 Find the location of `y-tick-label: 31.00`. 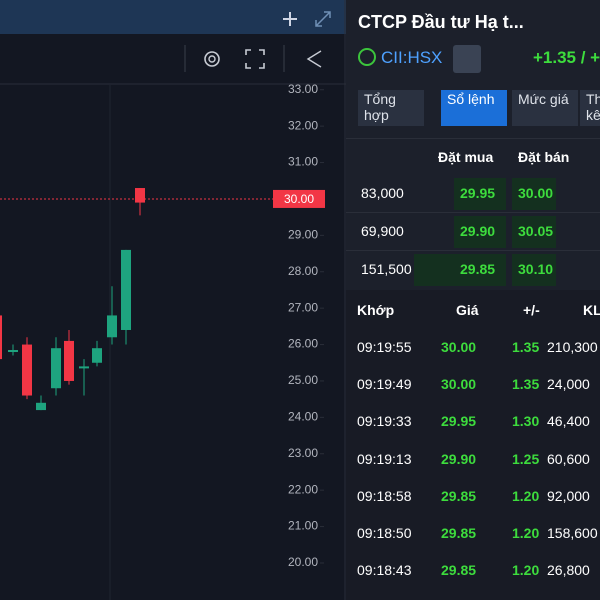

y-tick-label: 31.00 is located at coordinates (303, 162).